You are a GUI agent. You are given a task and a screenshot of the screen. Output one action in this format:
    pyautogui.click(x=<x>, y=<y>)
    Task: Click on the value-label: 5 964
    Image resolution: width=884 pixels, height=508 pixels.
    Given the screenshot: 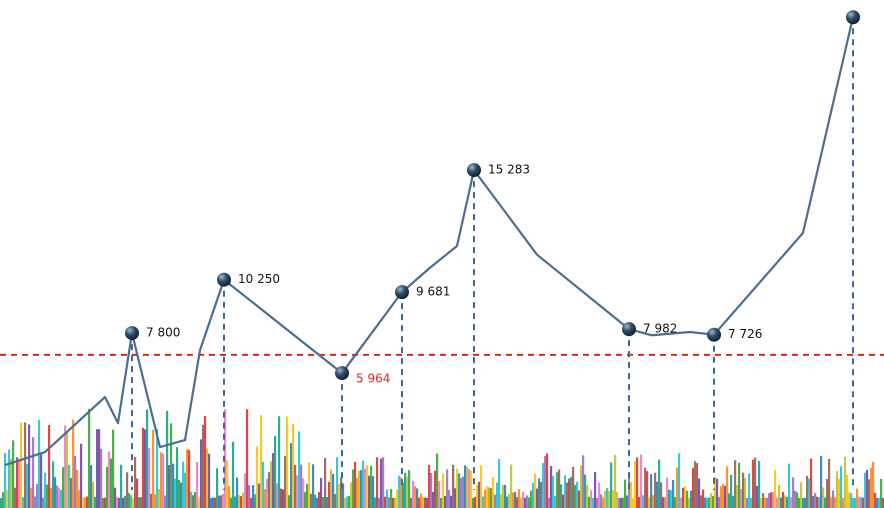 What is the action you would take?
    pyautogui.click(x=373, y=379)
    